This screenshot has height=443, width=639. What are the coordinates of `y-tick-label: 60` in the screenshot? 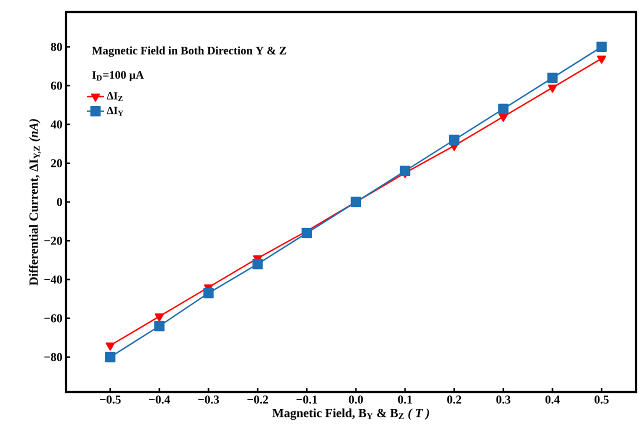 It's located at (56, 86).